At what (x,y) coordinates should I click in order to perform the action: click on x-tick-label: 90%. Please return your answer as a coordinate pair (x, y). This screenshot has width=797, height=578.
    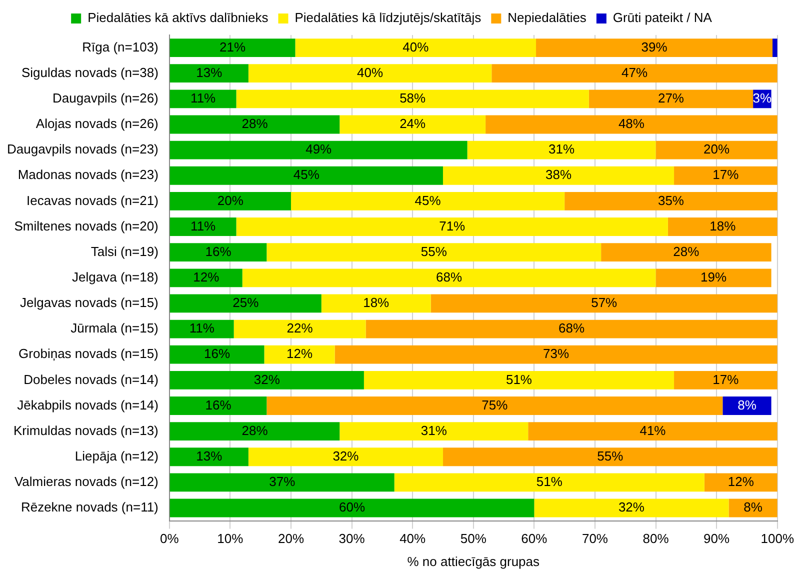
    Looking at the image, I should click on (717, 538).